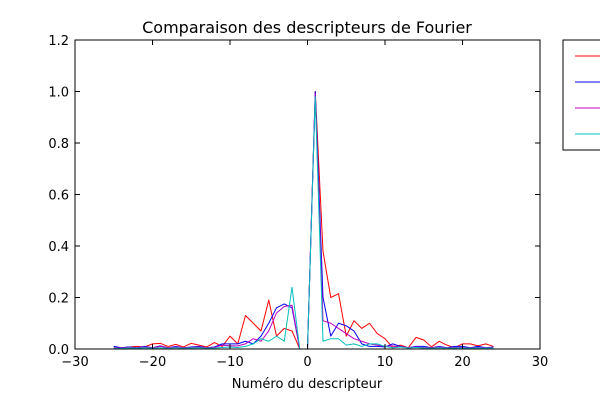 The width and height of the screenshot is (600, 400). What do you see at coordinates (58, 144) in the screenshot?
I see `y-tick-label: 0.8` at bounding box center [58, 144].